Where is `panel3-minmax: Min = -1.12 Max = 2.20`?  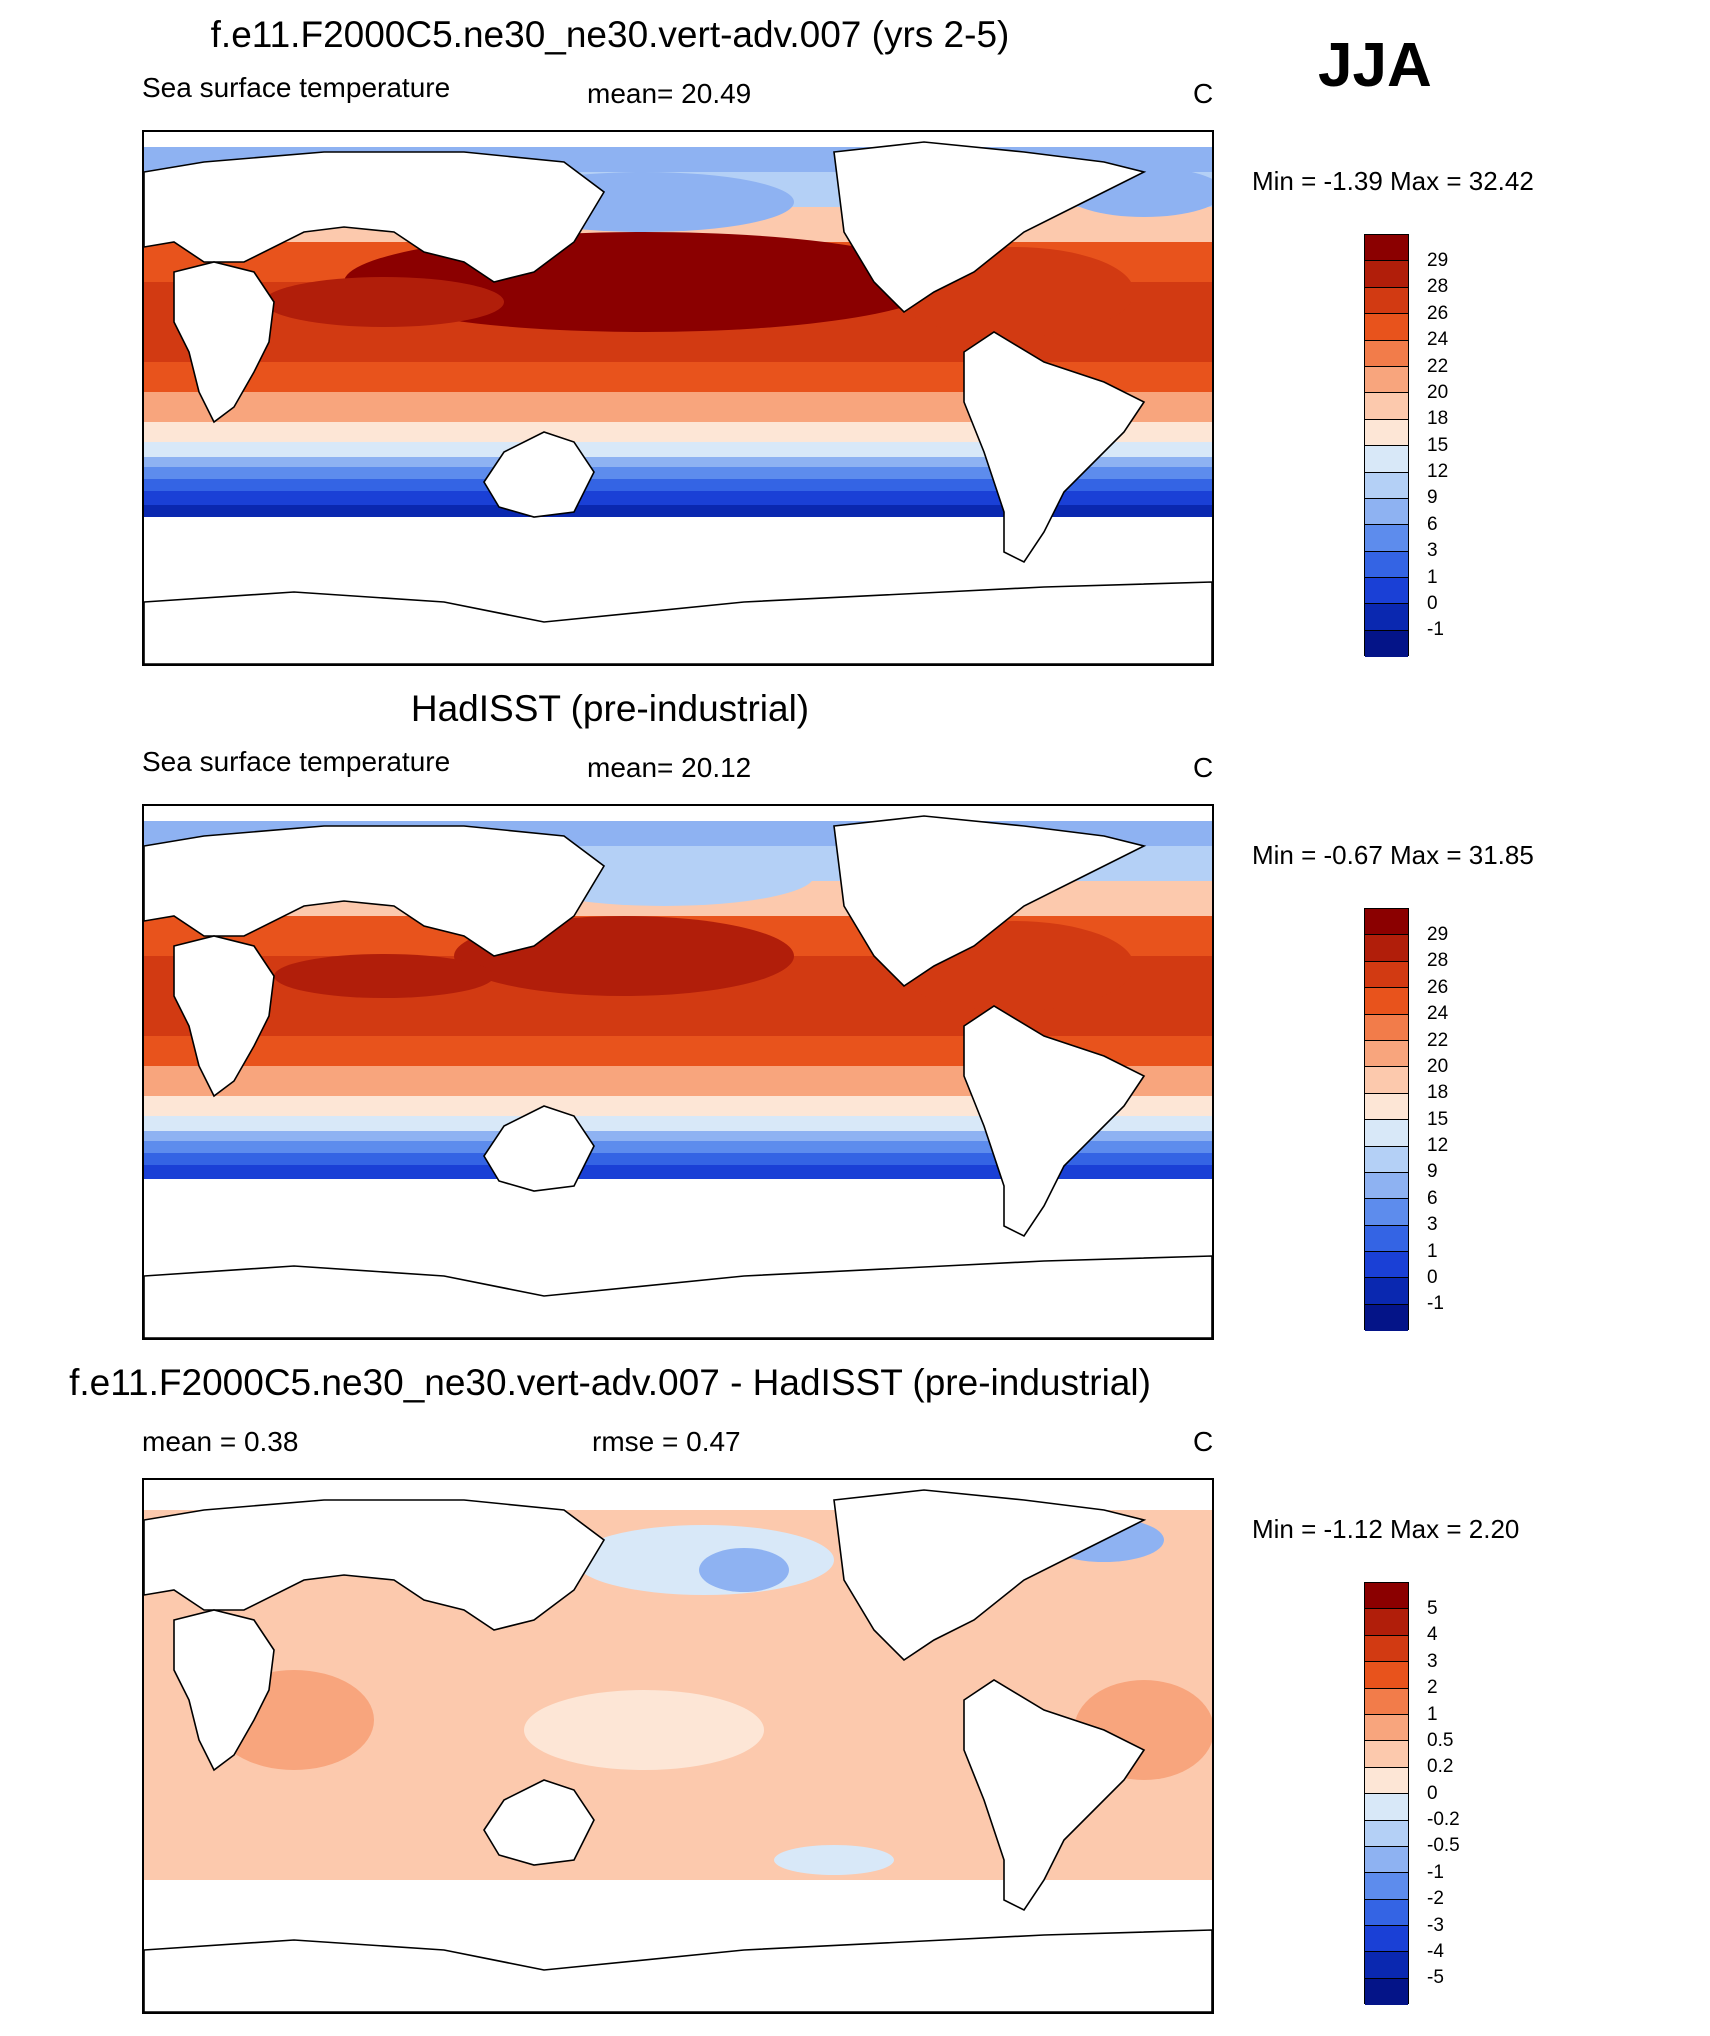
panel3-minmax: Min = -1.12 Max = 2.20 is located at coordinates (1386, 1529).